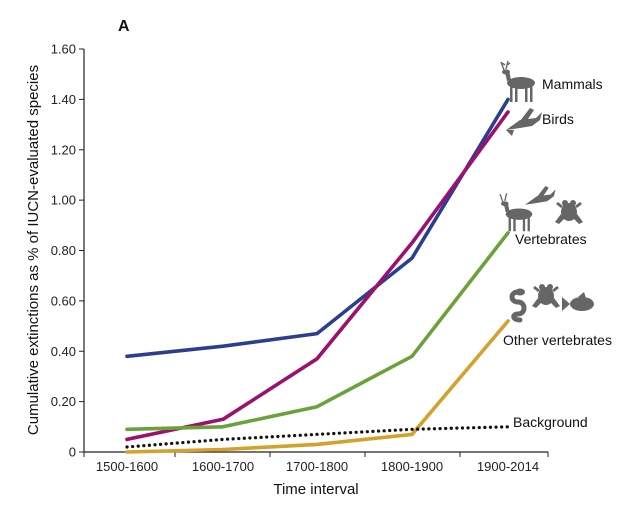 Image resolution: width=635 pixels, height=506 pixels. What do you see at coordinates (551, 239) in the screenshot?
I see `series-label-vertebrates: Vertebrates` at bounding box center [551, 239].